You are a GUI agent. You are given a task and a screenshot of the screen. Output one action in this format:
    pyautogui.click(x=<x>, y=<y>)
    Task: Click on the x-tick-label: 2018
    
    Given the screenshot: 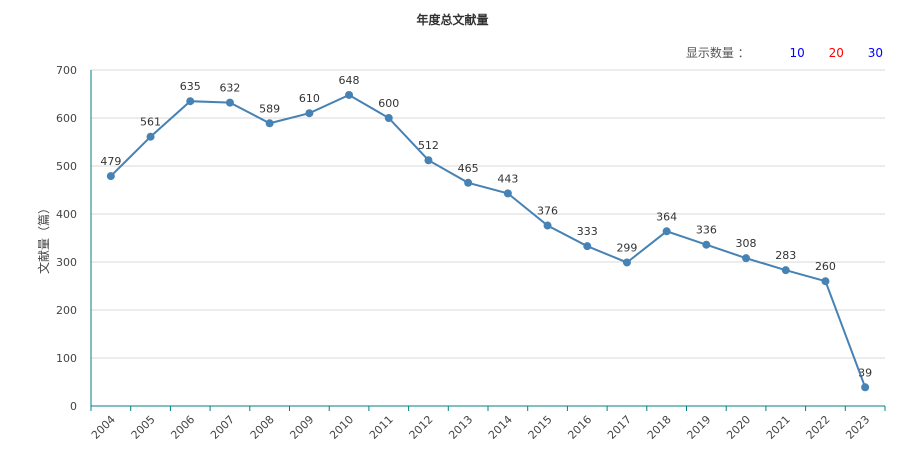 What is the action you would take?
    pyautogui.click(x=659, y=427)
    